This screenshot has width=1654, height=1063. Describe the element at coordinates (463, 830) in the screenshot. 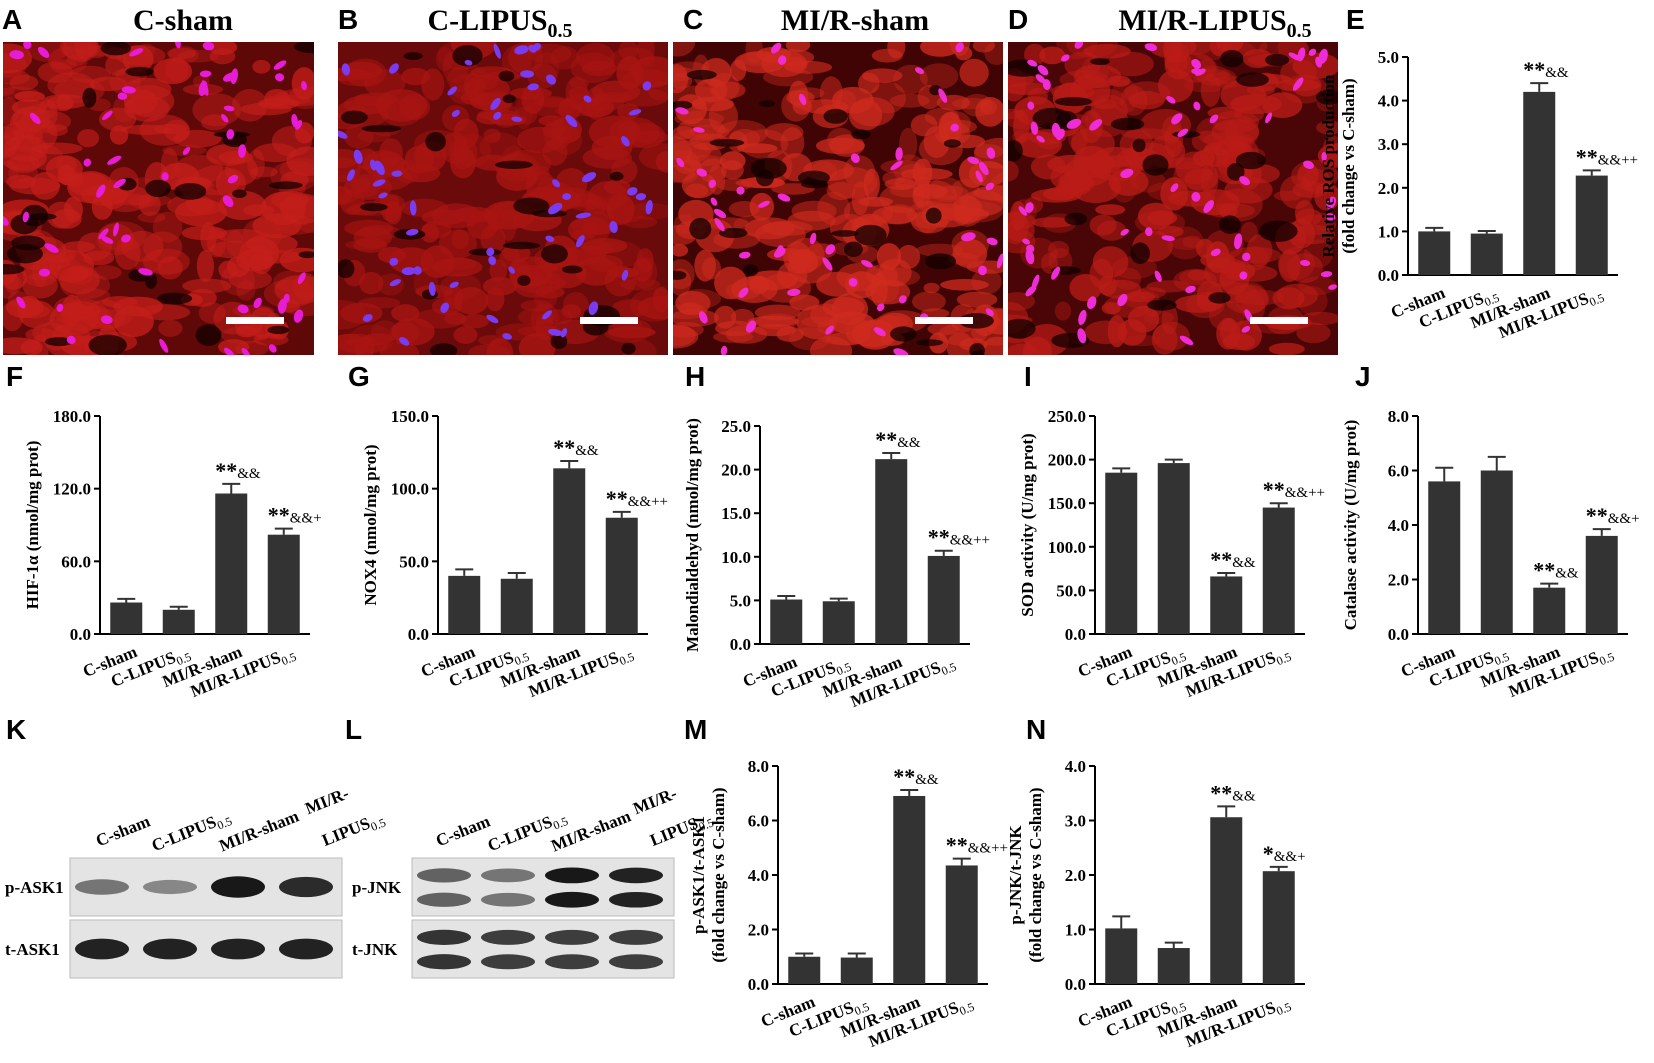

I see `lane-label: C-sham` at that location.